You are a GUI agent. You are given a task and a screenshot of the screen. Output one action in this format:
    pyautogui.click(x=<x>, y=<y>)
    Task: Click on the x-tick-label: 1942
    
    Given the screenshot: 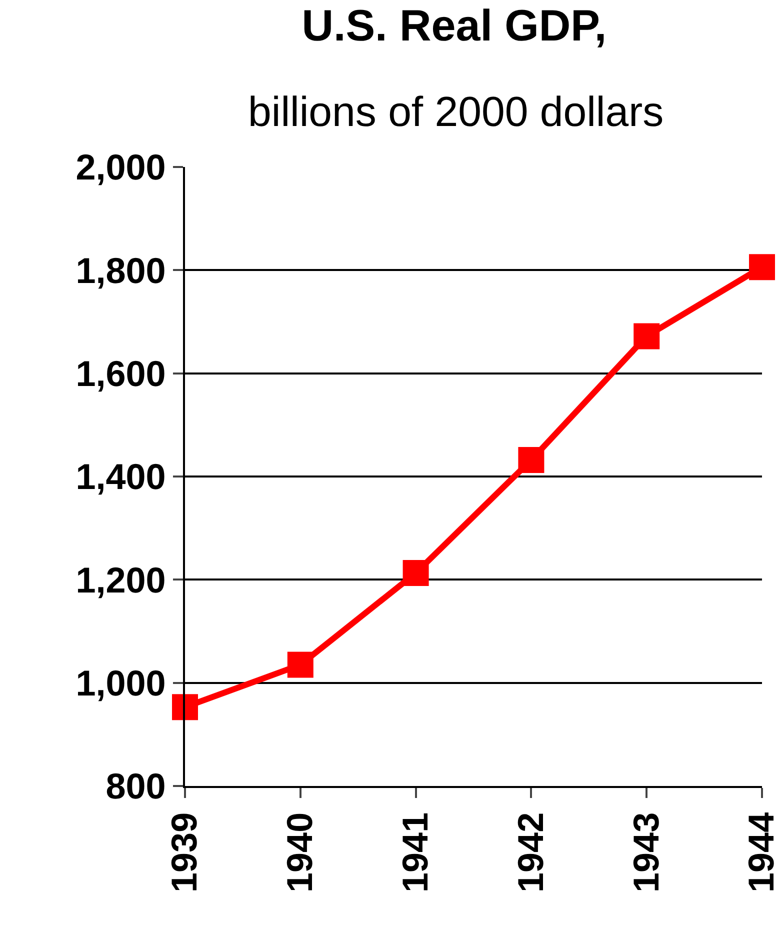 What is the action you would take?
    pyautogui.click(x=530, y=852)
    